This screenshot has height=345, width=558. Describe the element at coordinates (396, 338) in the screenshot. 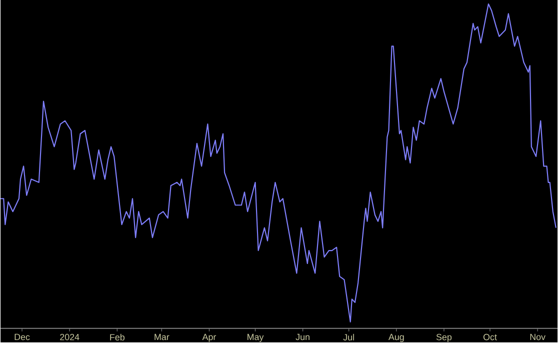

I see `x-tick-label: Aug` at that location.